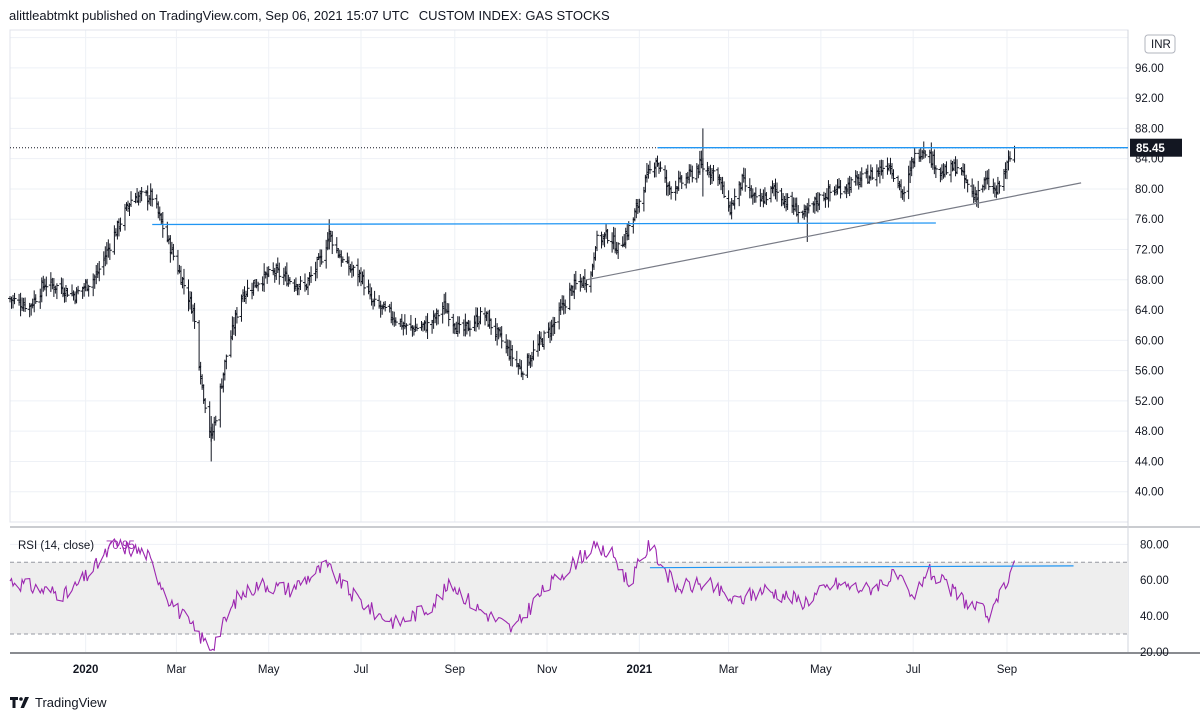 This screenshot has width=1200, height=719. I want to click on last-price-value: 85.45, so click(1150, 149).